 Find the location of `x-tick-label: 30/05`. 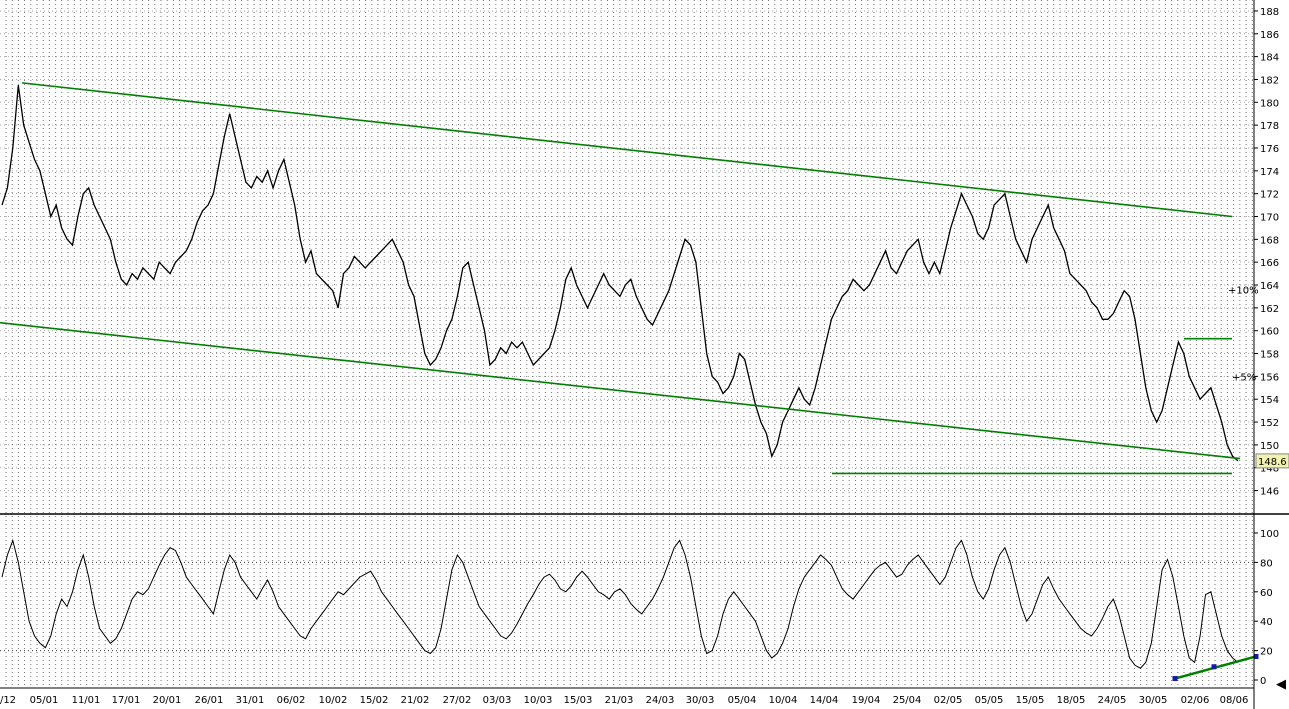

x-tick-label: 30/05 is located at coordinates (1153, 700).